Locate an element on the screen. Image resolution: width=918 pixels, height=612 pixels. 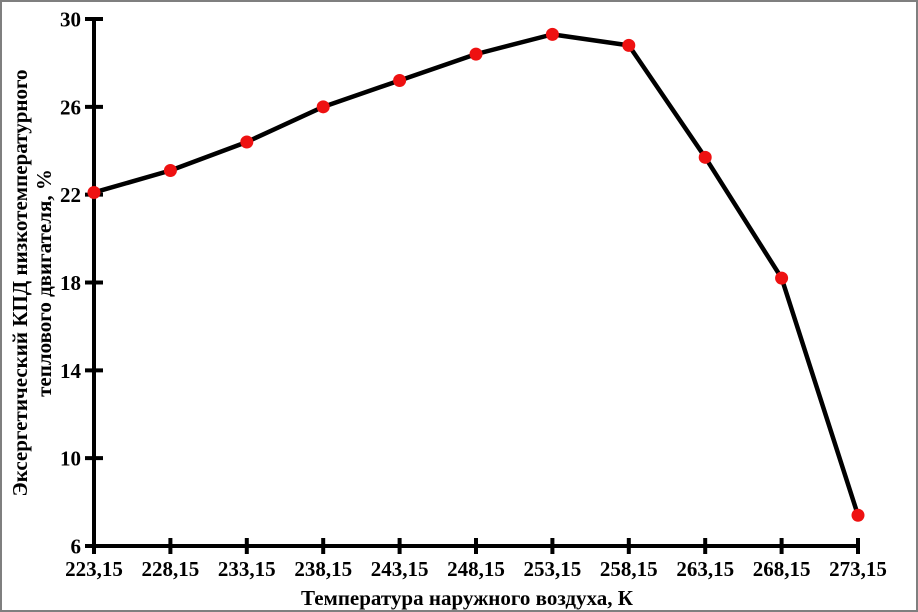
y-tick-label: 14 is located at coordinates (71, 371).